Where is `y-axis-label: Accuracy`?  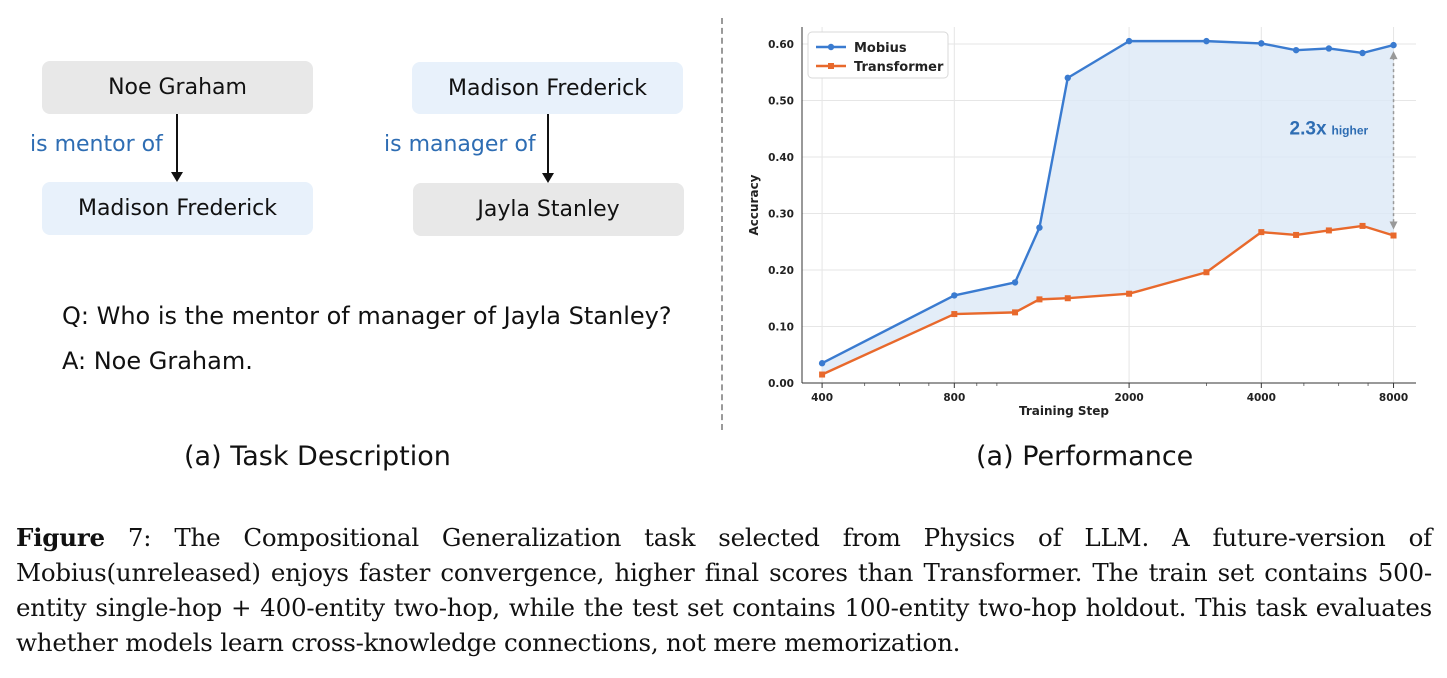 y-axis-label: Accuracy is located at coordinates (754, 204).